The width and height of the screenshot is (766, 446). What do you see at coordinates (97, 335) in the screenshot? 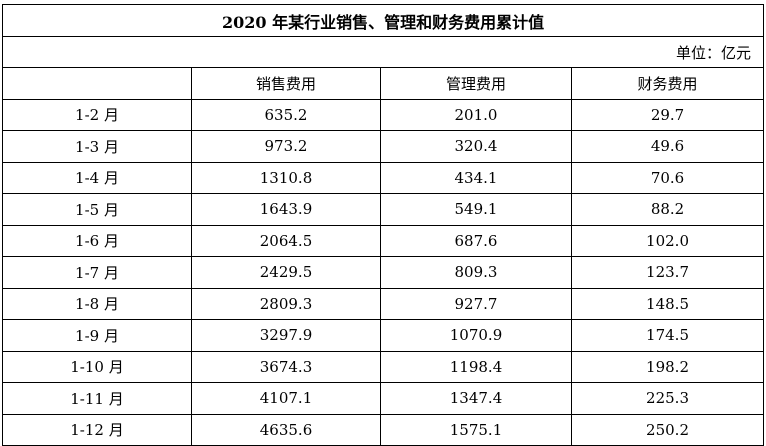
I see `row-label: 1-9 月` at bounding box center [97, 335].